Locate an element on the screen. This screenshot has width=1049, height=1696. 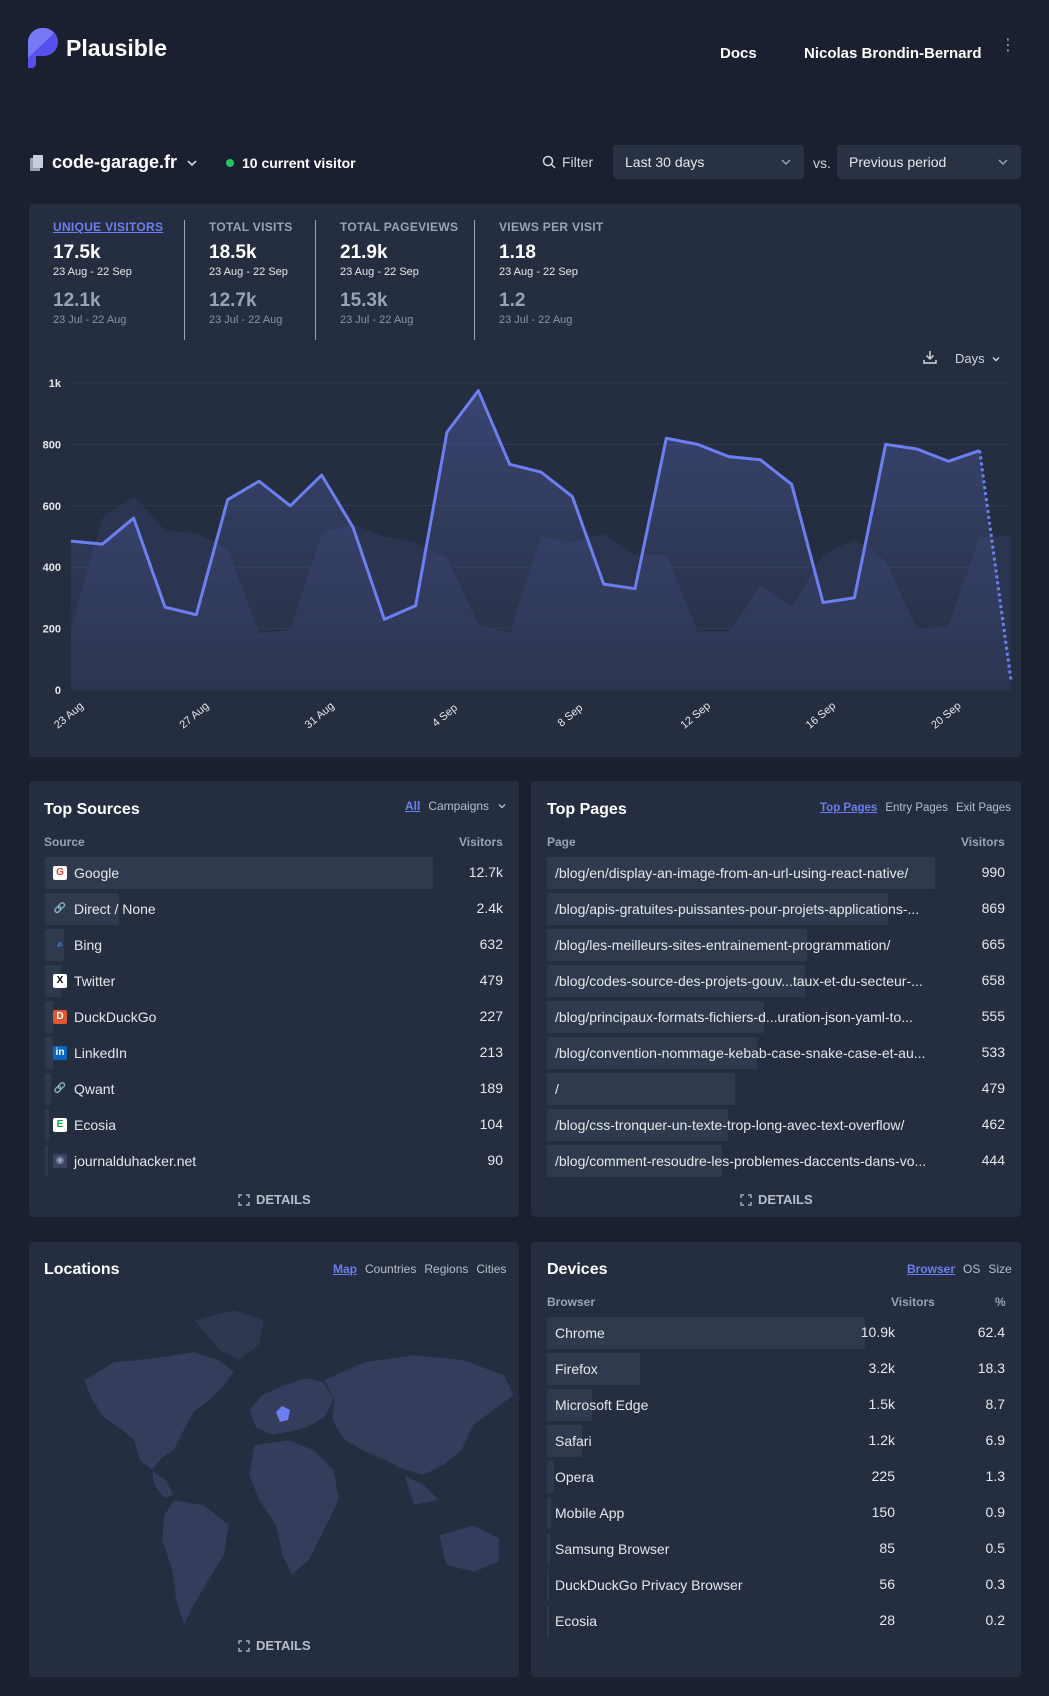
list-item: X Twitter 479 is located at coordinates (275, 981).